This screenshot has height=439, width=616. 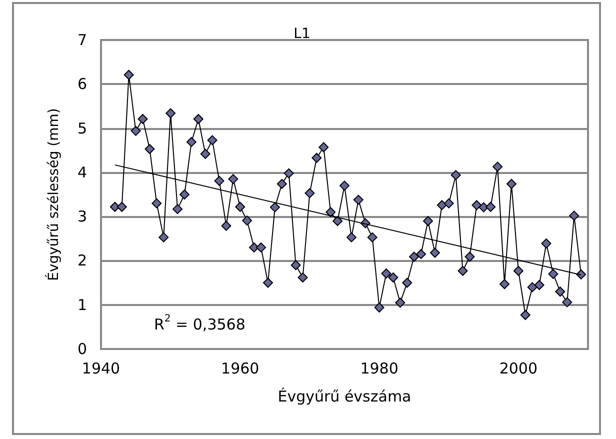 What do you see at coordinates (518, 369) in the screenshot?
I see `x-tick-label: 2000` at bounding box center [518, 369].